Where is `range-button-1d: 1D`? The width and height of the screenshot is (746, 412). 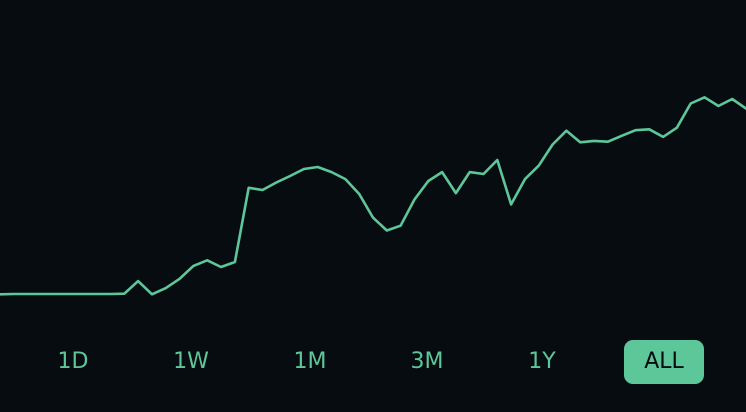
range-button-1d: 1D is located at coordinates (73, 362).